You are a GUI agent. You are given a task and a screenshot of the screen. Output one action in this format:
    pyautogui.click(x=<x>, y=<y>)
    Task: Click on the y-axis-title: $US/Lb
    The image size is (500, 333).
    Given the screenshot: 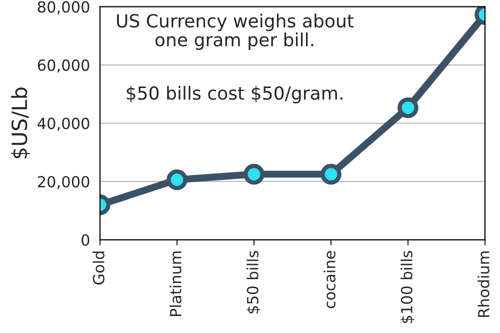 What is the action you would take?
    pyautogui.click(x=20, y=123)
    